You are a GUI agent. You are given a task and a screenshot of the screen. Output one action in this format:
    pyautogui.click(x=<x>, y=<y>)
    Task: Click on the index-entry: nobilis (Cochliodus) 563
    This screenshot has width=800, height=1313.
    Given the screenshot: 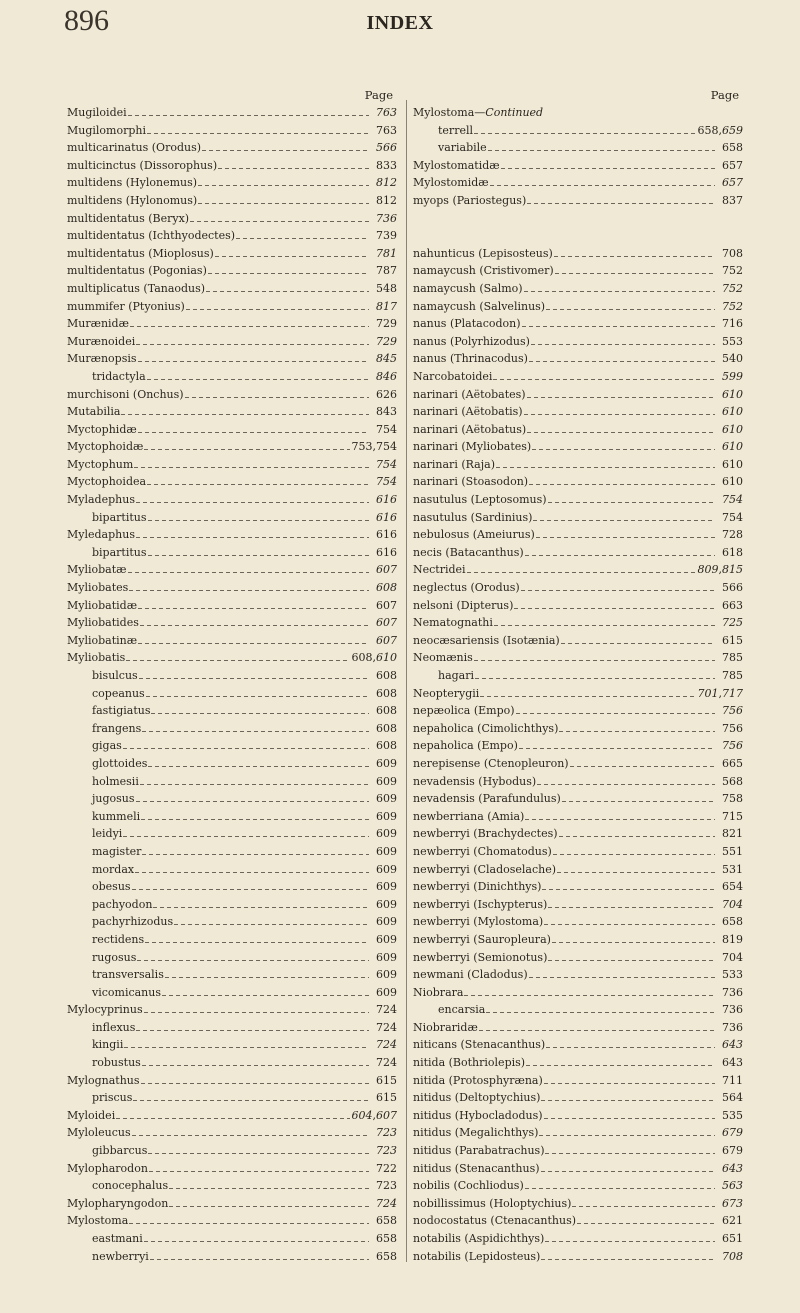 What is the action you would take?
    pyautogui.click(x=578, y=1186)
    